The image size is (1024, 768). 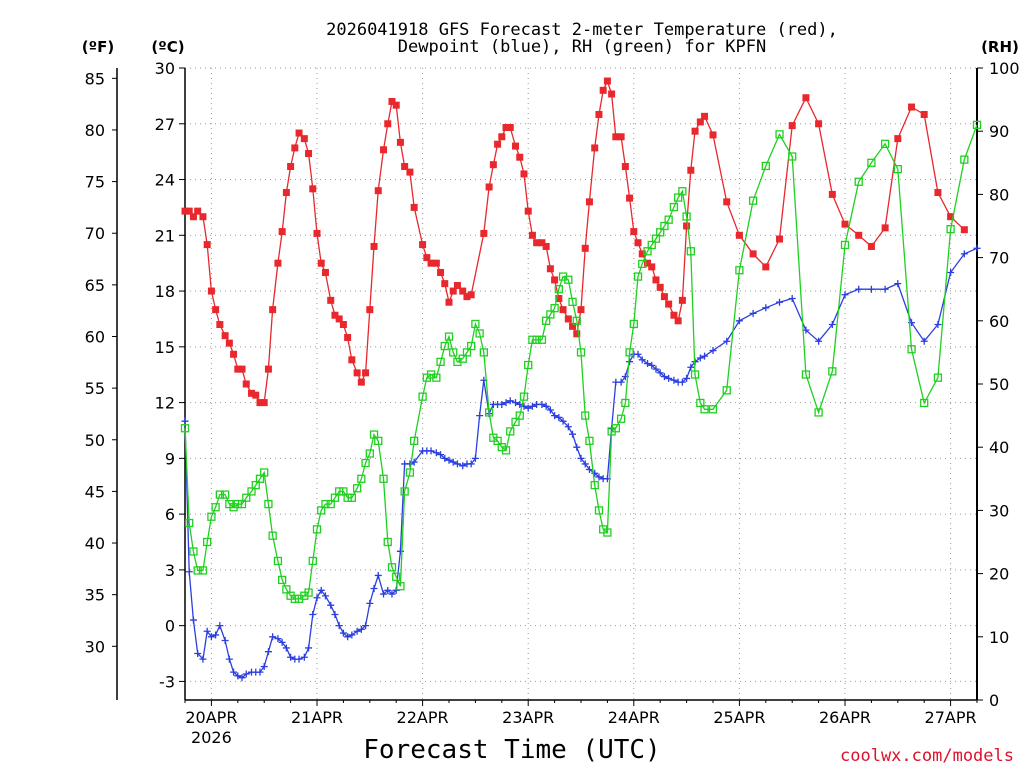 What do you see at coordinates (95, 336) in the screenshot?
I see `f-tick-label: 60` at bounding box center [95, 336].